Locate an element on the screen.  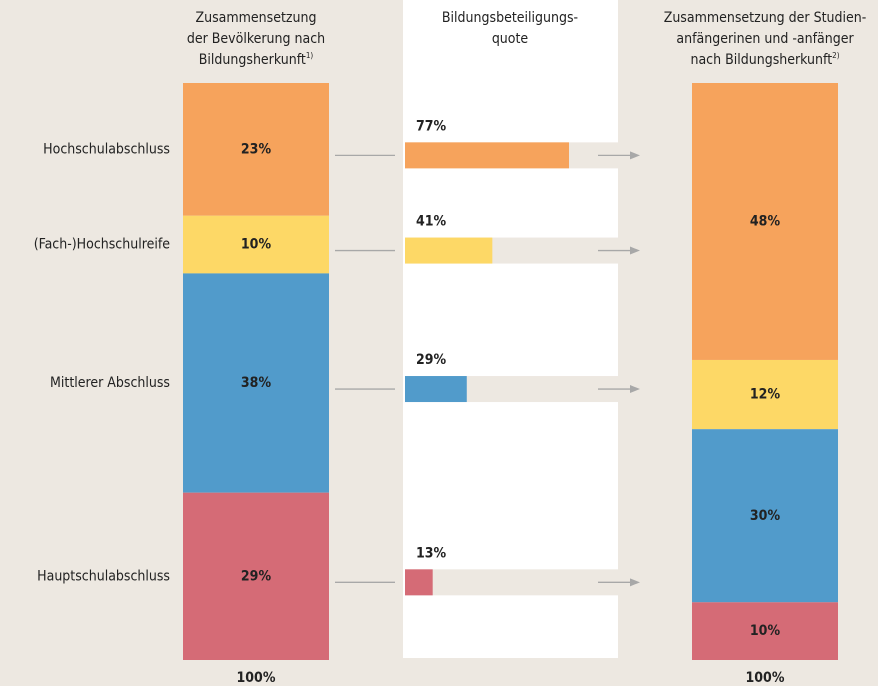
chart-title: quote is located at coordinates (510, 39).